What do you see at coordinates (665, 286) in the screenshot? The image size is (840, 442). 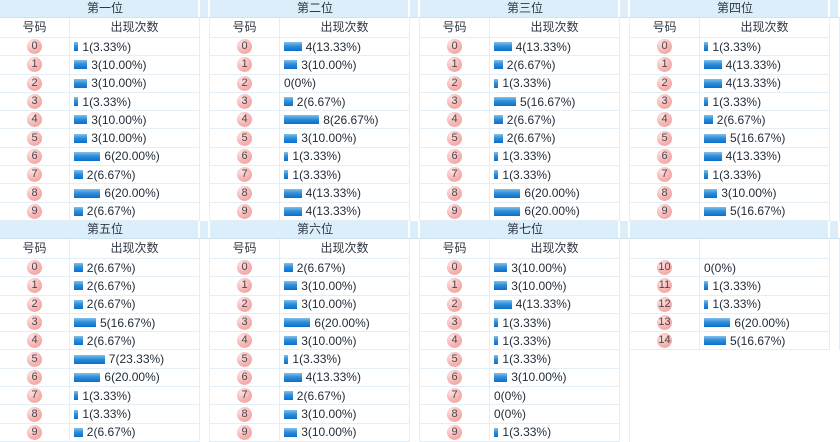 I see `number-cell: 11` at bounding box center [665, 286].